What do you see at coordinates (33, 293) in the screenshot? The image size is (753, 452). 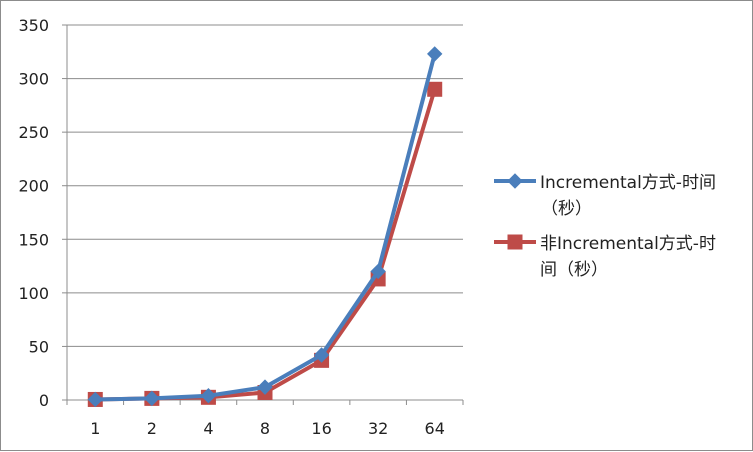 I see `y-tick-label: 100` at bounding box center [33, 293].